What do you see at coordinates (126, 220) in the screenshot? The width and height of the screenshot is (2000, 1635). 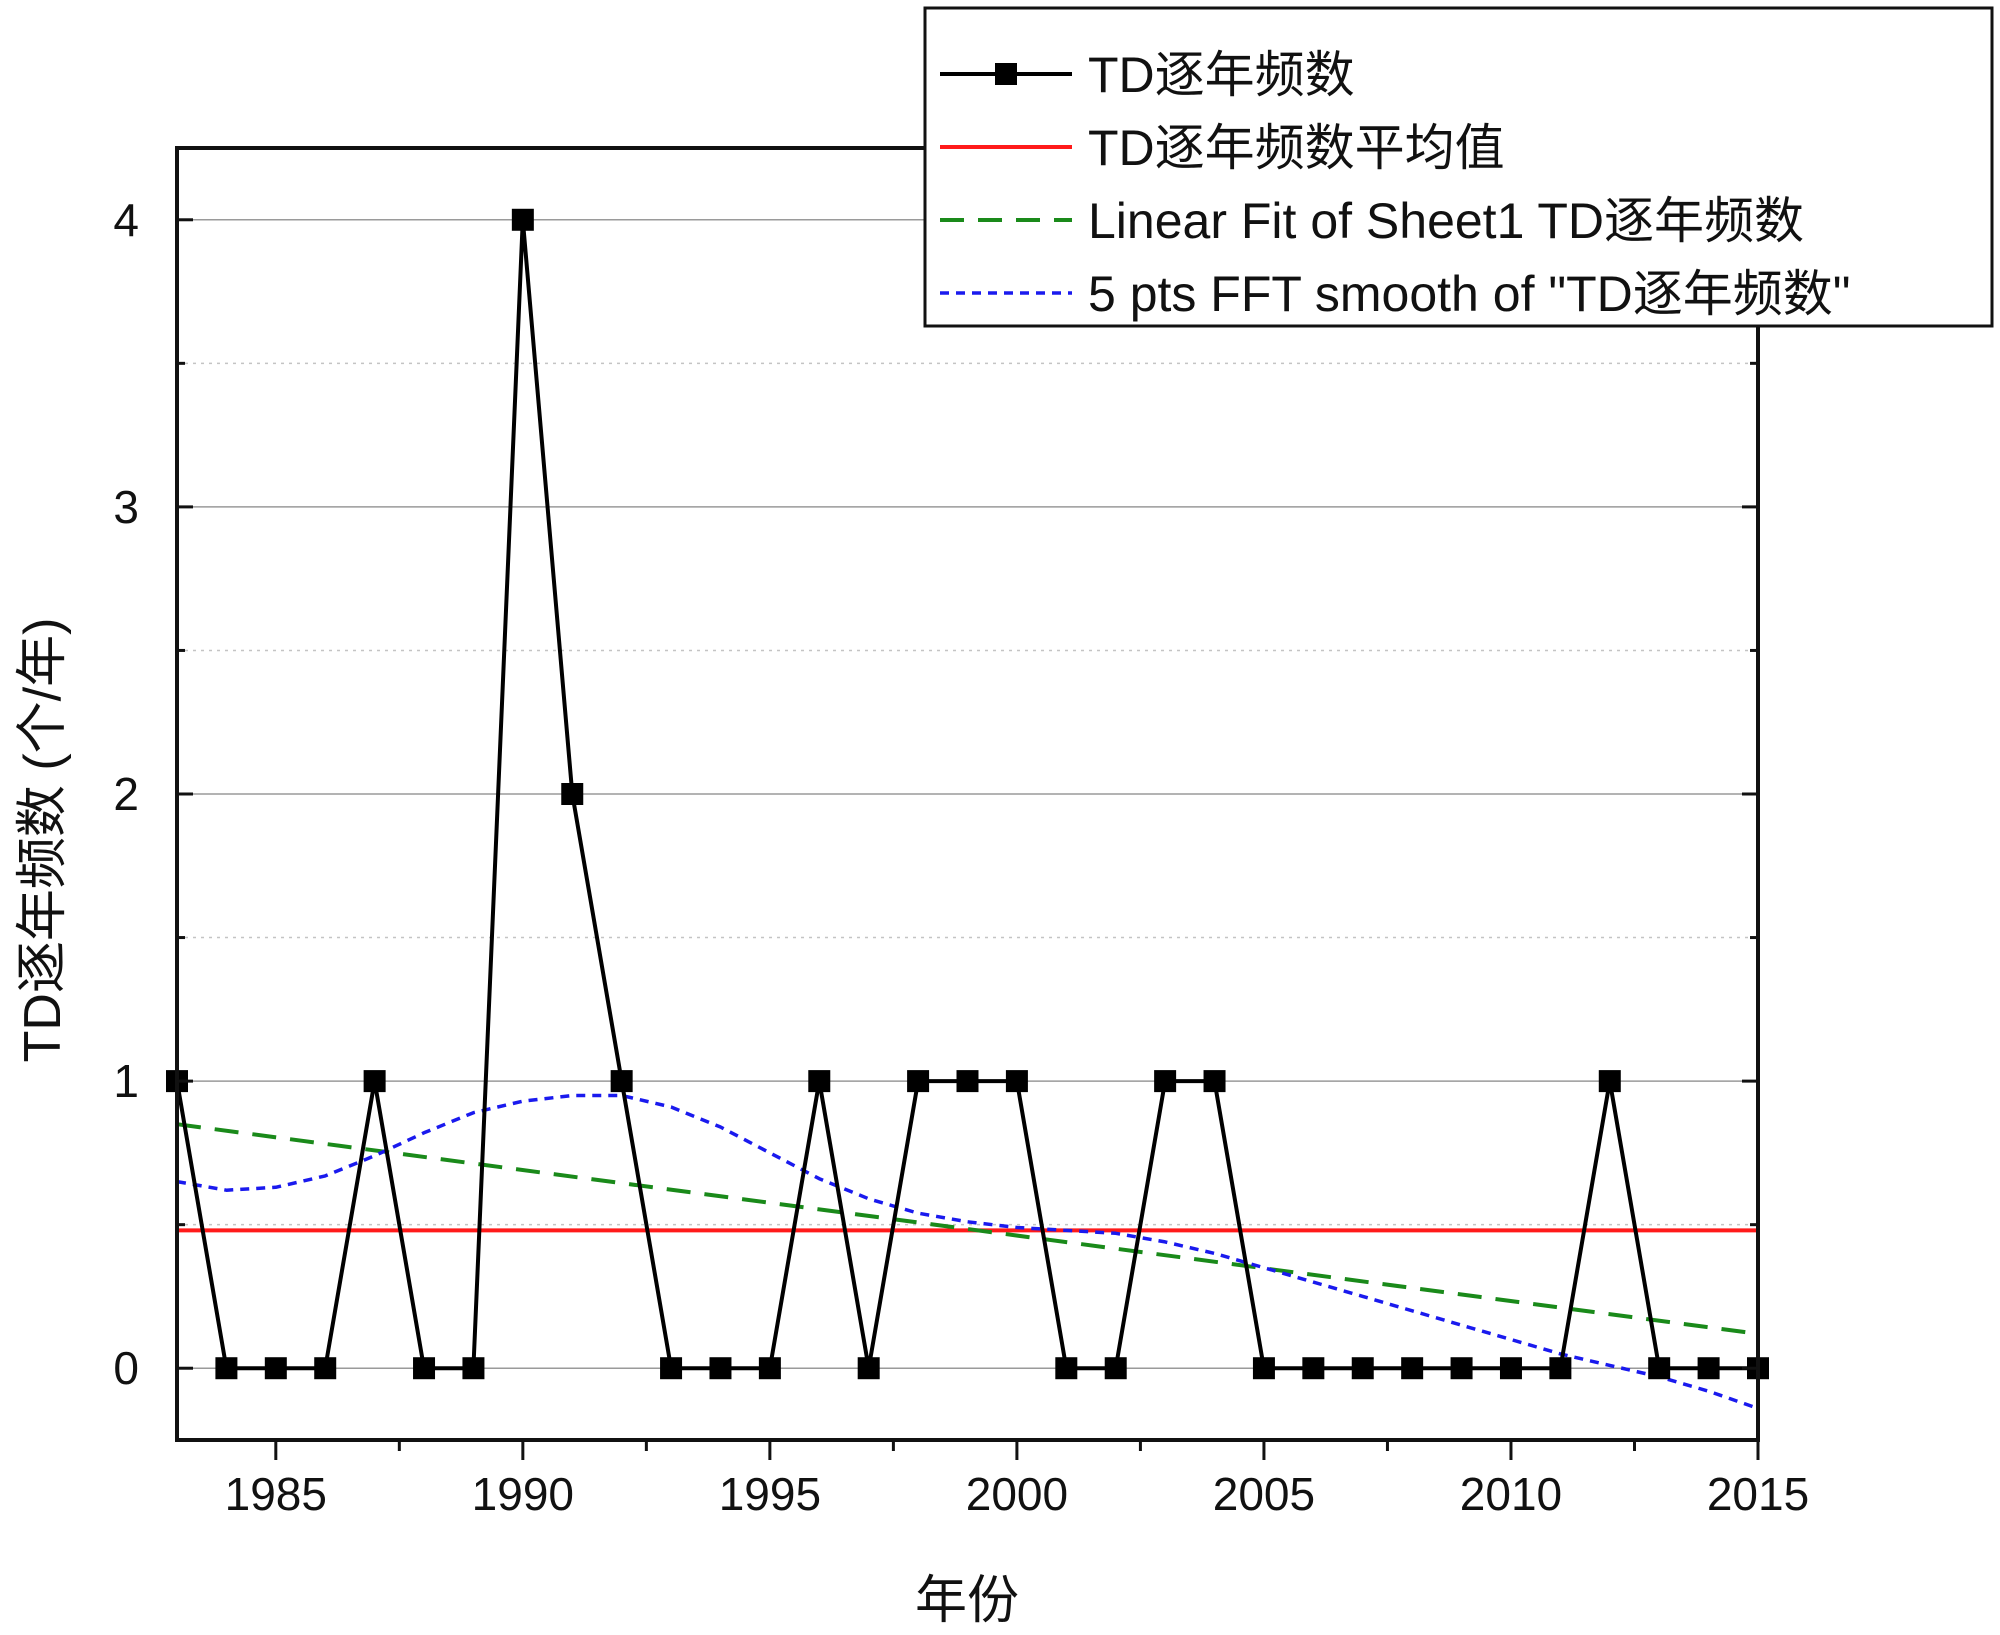 I see `y-tick-label: 4` at bounding box center [126, 220].